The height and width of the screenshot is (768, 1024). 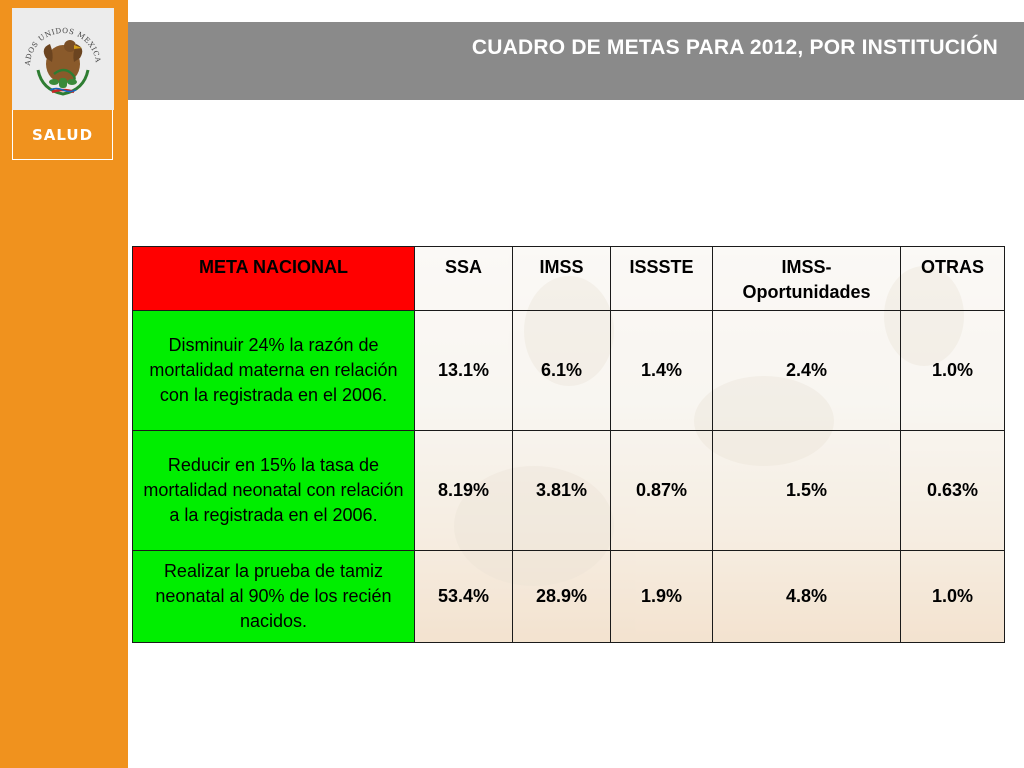 What do you see at coordinates (463, 596) in the screenshot?
I see `value-cell: 53.4%` at bounding box center [463, 596].